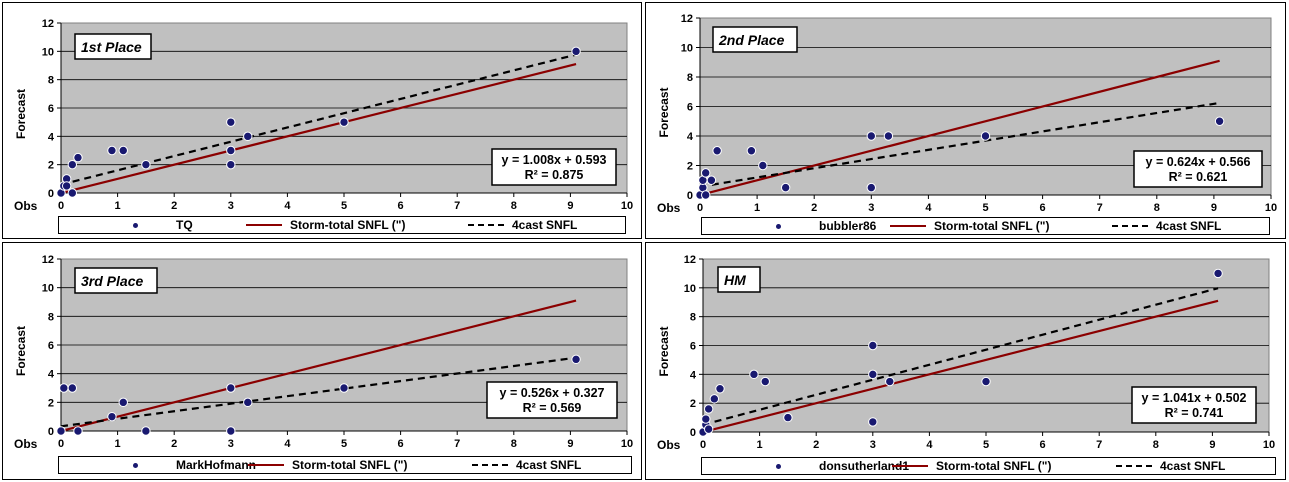 The height and width of the screenshot is (482, 1289). What do you see at coordinates (486, 225) in the screenshot?
I see `legend-item-4cast-marker` at bounding box center [486, 225].